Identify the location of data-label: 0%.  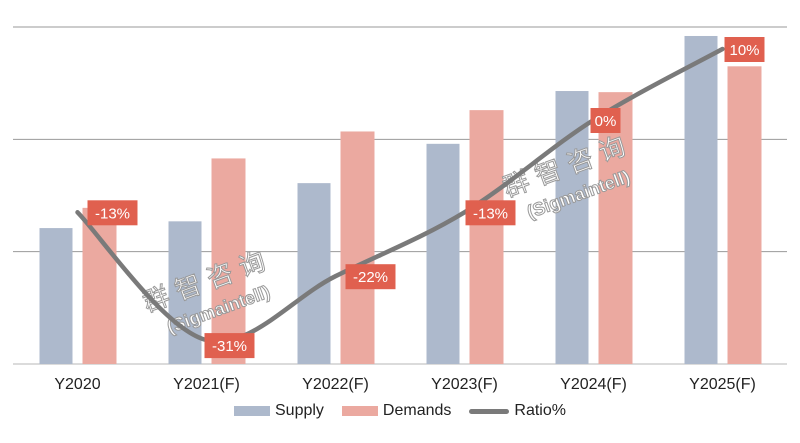
(606, 121).